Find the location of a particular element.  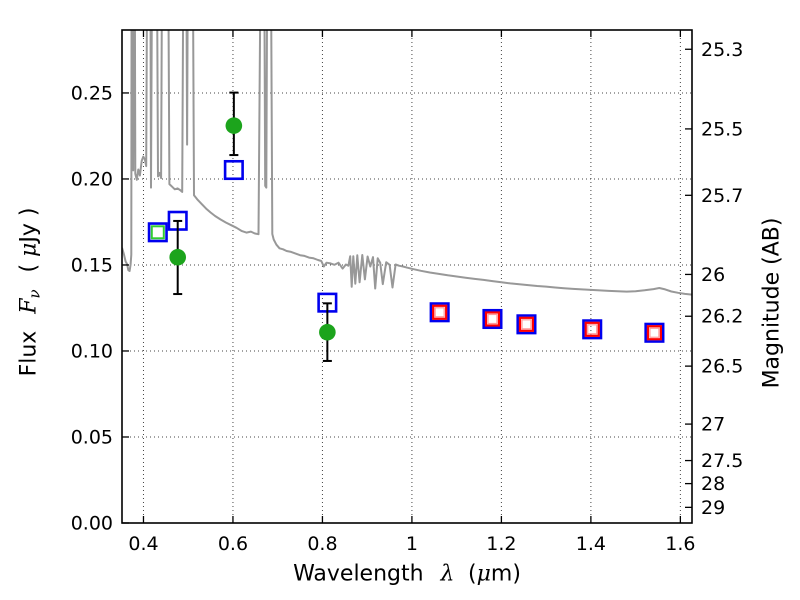

x-tick-label: 0.4 is located at coordinates (143, 544).